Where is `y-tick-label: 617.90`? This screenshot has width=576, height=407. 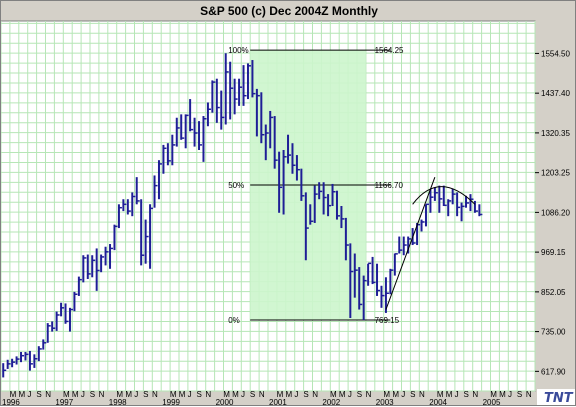 y-tick-label: 617.90 is located at coordinates (553, 371).